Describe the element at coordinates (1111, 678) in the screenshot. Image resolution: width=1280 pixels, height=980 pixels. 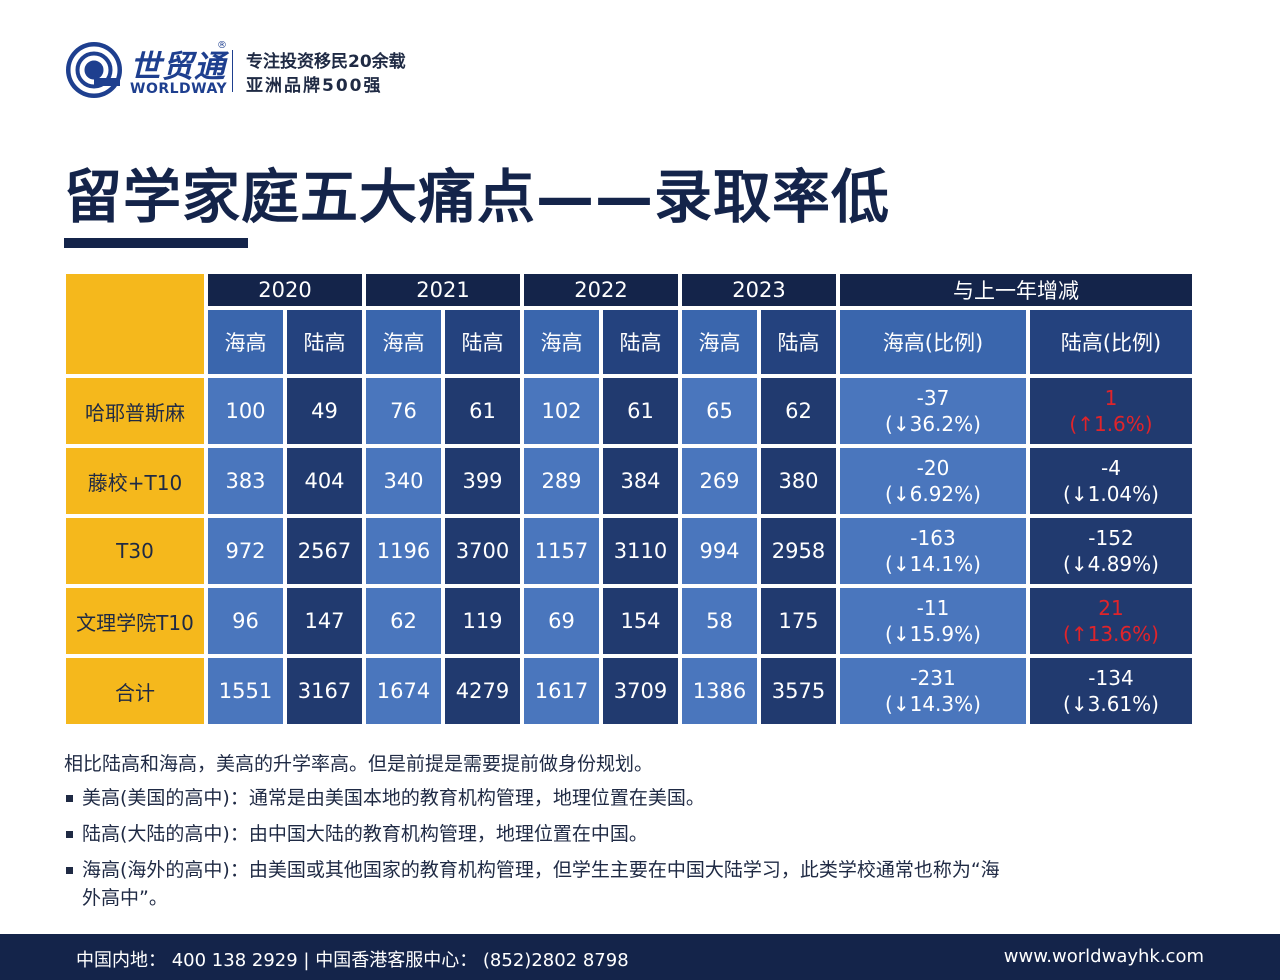
I see `change-value: -134` at that location.